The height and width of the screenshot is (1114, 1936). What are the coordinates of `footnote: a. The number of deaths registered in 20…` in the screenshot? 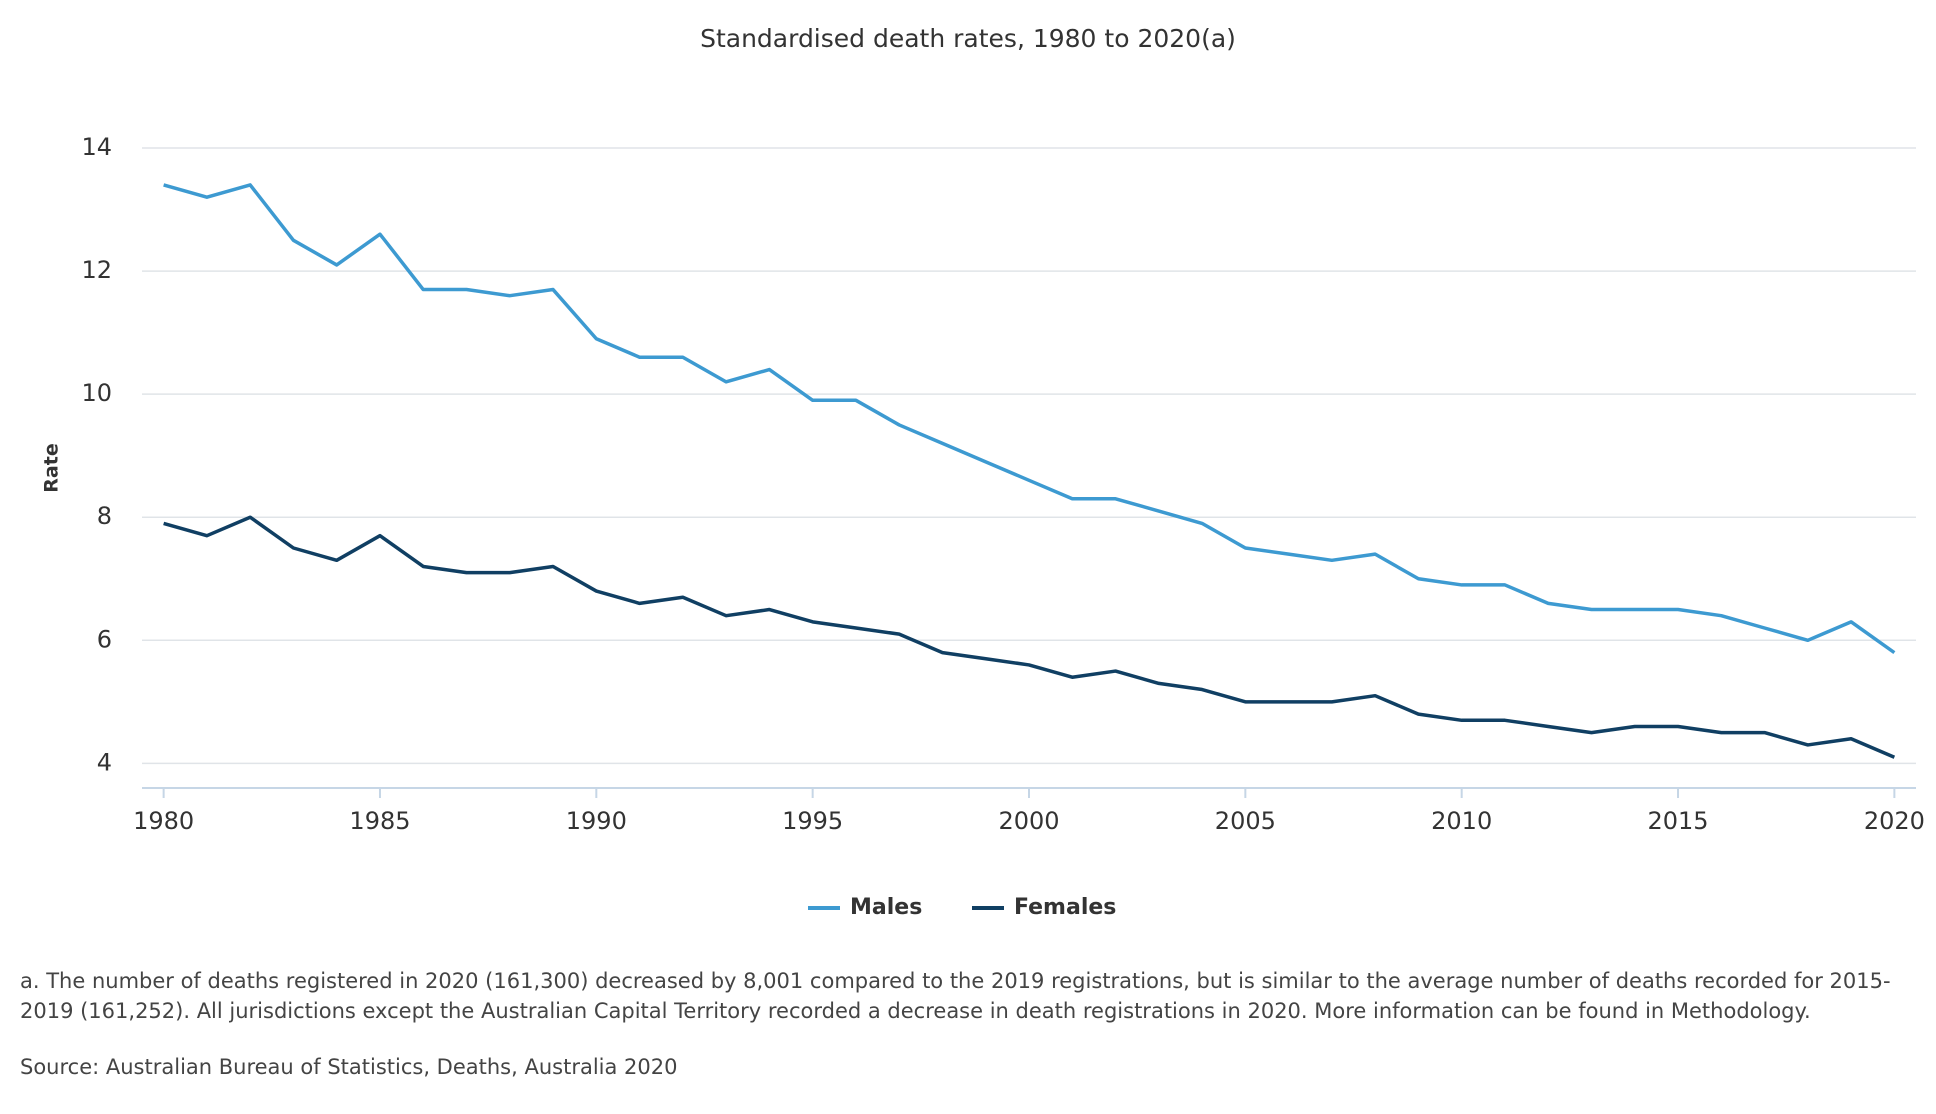 It's located at (955, 996).